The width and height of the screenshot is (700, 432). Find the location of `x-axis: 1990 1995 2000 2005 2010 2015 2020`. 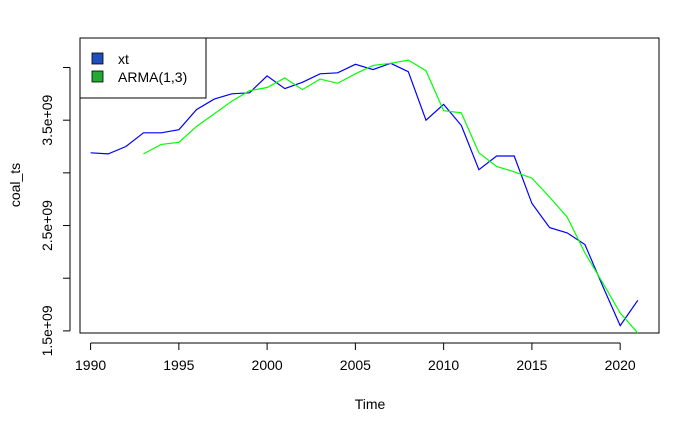

x-axis: 1990 1995 2000 2005 2010 2015 2020 is located at coordinates (355, 357).